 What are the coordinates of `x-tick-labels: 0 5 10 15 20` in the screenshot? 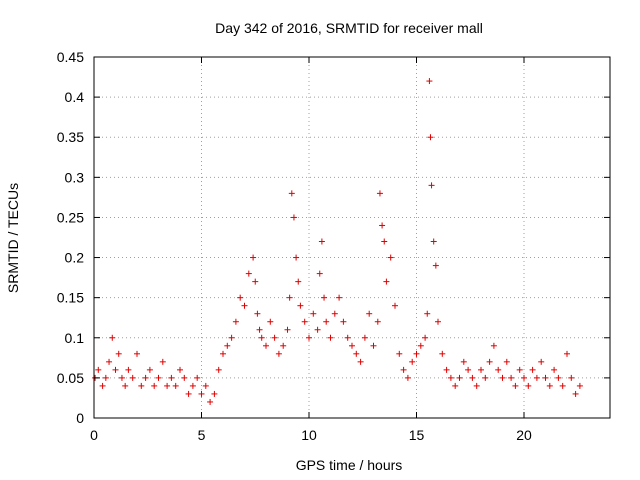 It's located at (311, 435).